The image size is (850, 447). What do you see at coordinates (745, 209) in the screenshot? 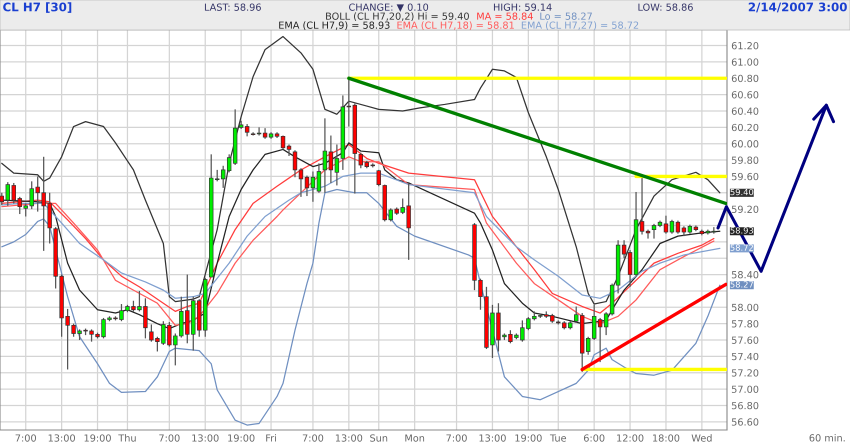
I see `y-tick-label: 59.20` at bounding box center [745, 209].